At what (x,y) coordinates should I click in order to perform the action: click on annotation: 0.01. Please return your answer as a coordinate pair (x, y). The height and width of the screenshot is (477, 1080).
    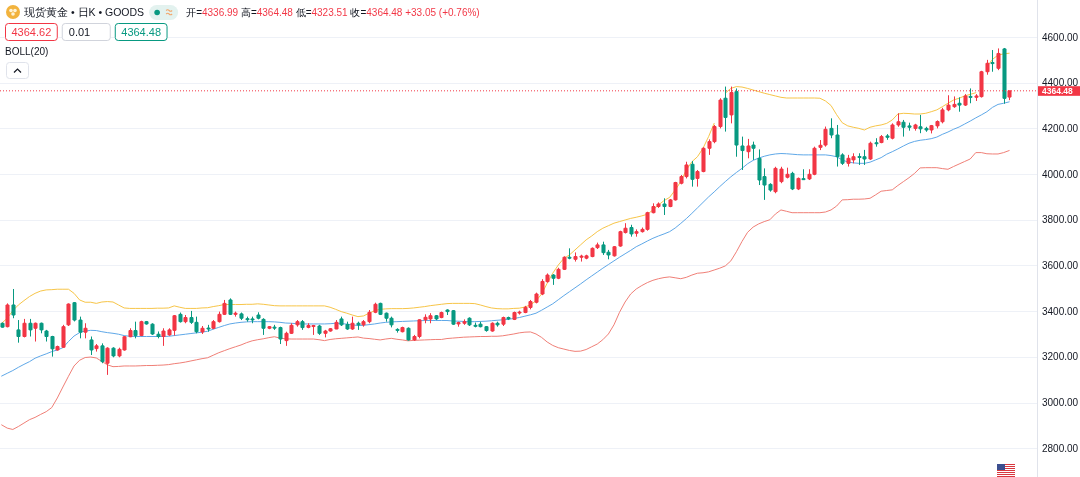
    Looking at the image, I should click on (79, 32).